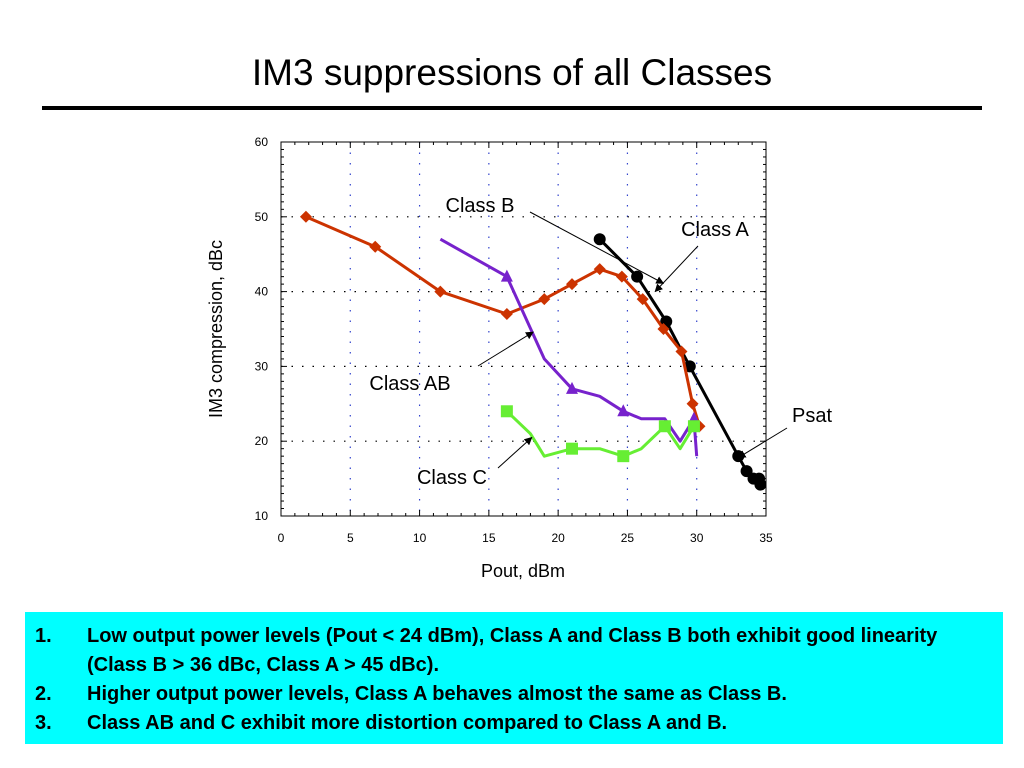 The width and height of the screenshot is (1024, 768). I want to click on slide-title: IM3 suppressions of all Classes, so click(512, 72).